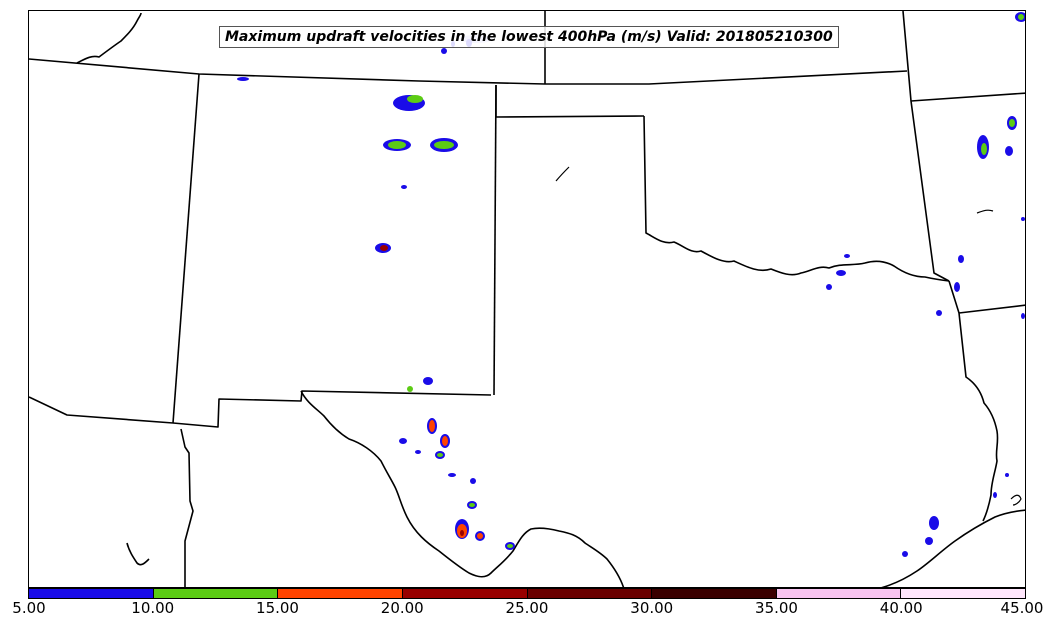 The height and width of the screenshot is (633, 1060). Describe the element at coordinates (187, 507) in the screenshot. I see `boundary-az-mexico` at that location.